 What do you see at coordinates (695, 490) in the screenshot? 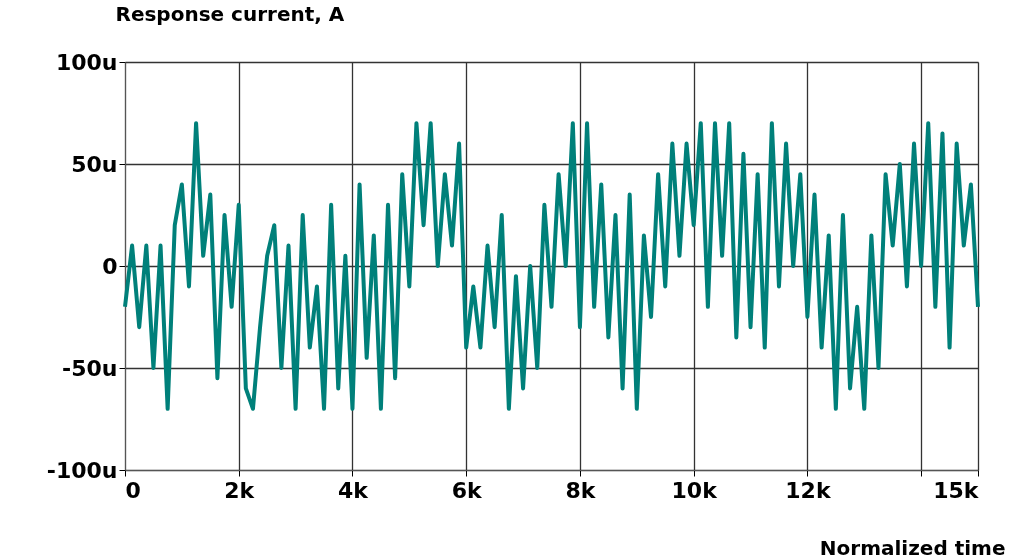
I see `x-tick-label: 10k` at bounding box center [695, 490].